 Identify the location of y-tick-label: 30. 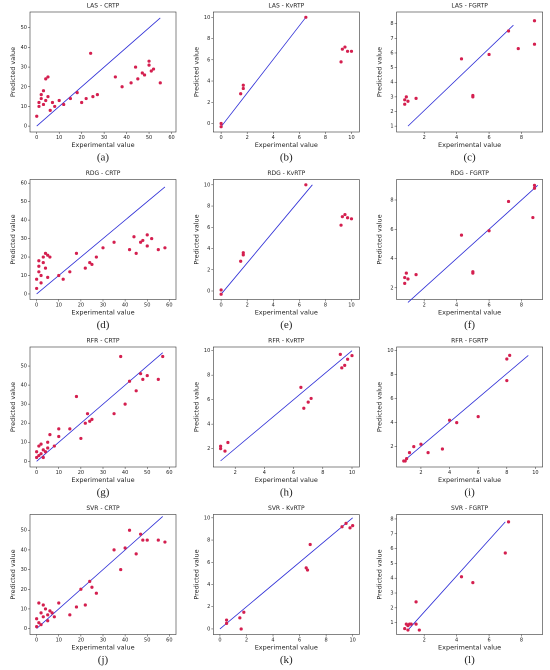
(24, 570).